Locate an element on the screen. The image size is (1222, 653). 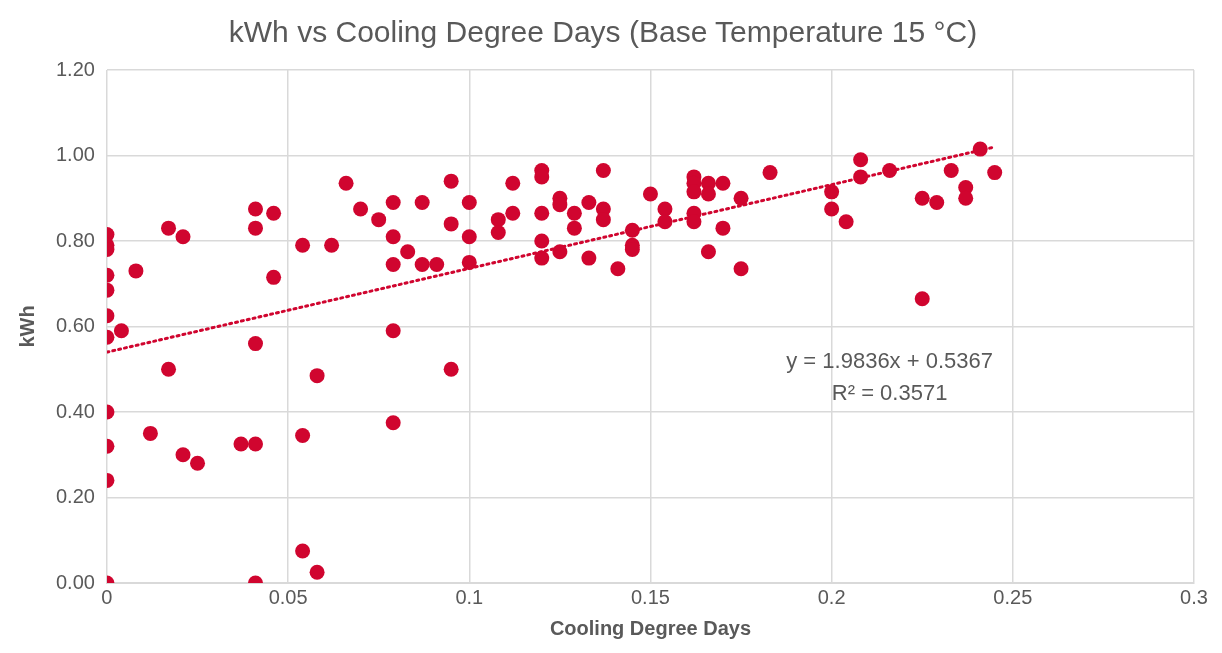
x-tick-label: 0.1 is located at coordinates (469, 596).